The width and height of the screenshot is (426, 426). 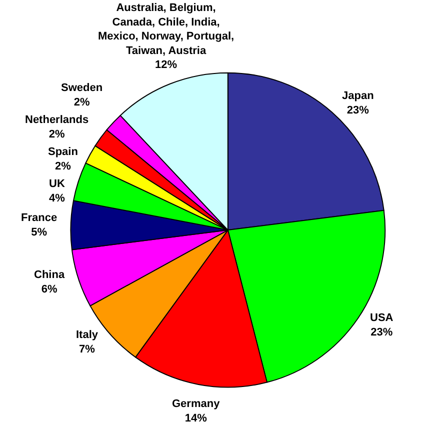 What do you see at coordinates (196, 418) in the screenshot?
I see `data-label: 14%` at bounding box center [196, 418].